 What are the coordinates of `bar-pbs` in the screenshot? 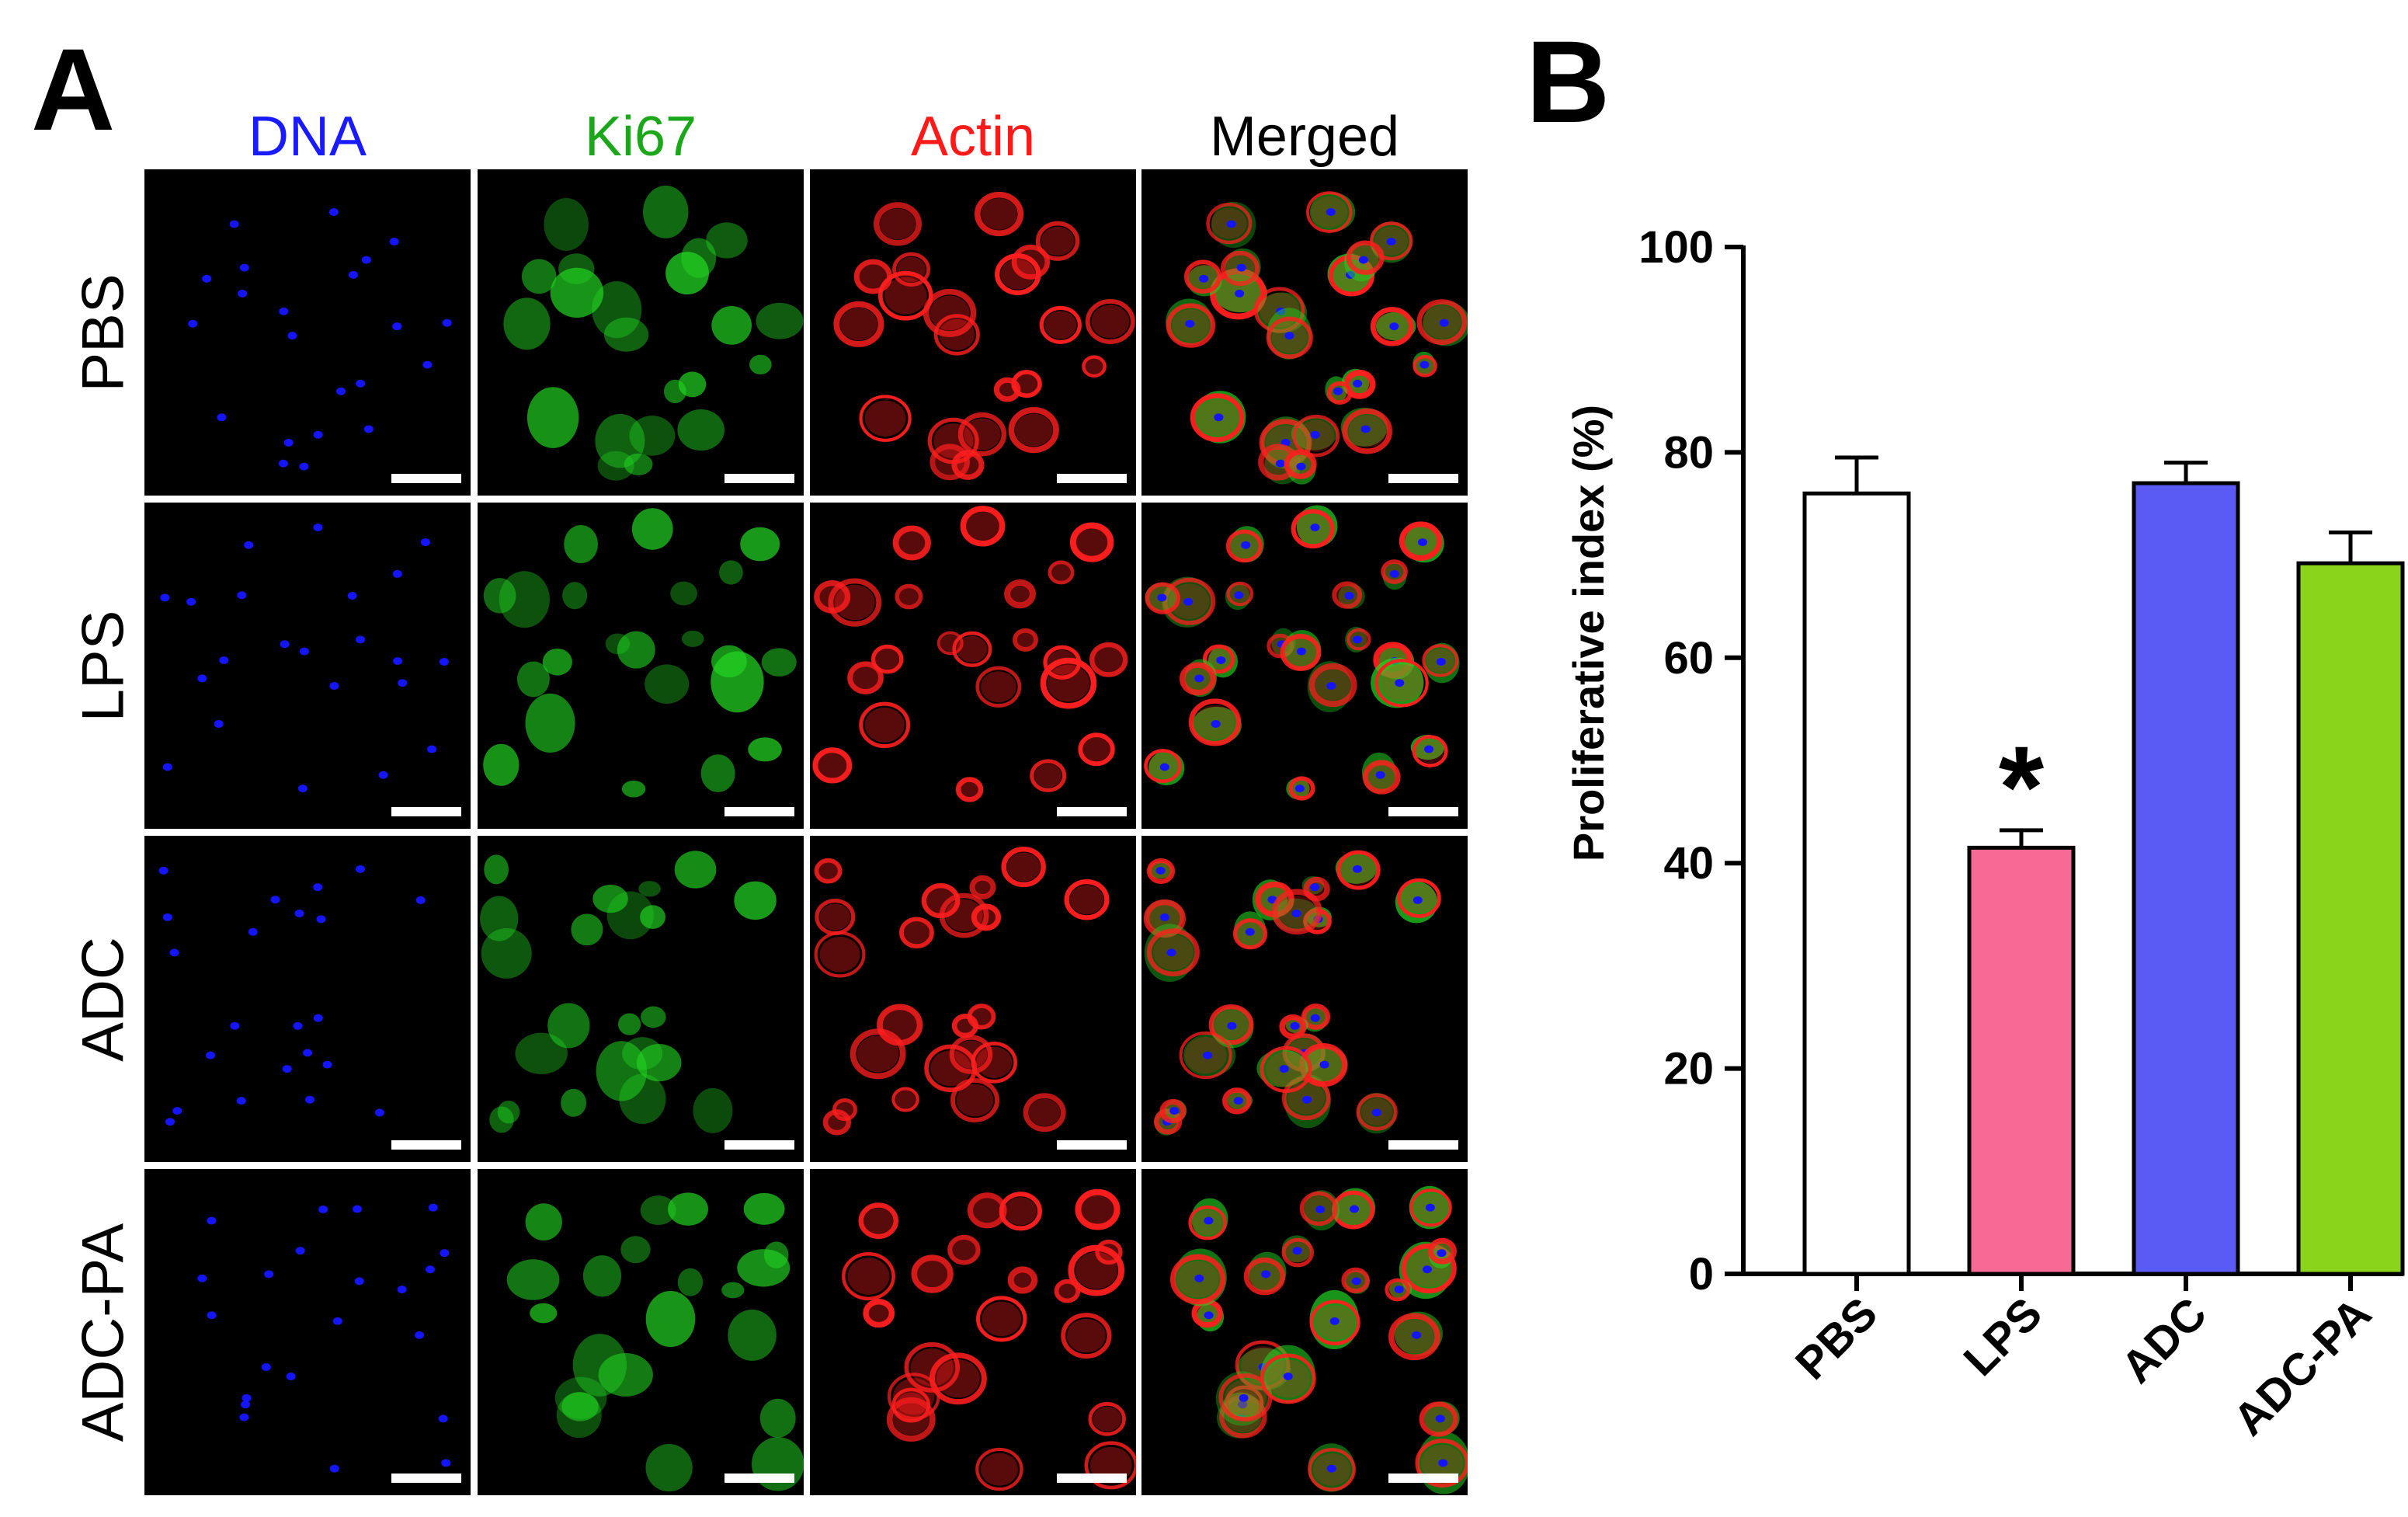 It's located at (1856, 883).